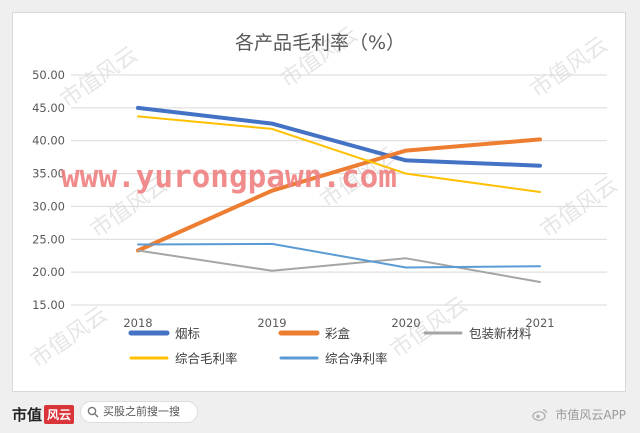 This screenshot has width=640, height=433. Describe the element at coordinates (271, 323) in the screenshot. I see `x-tick-label: 2019` at that location.